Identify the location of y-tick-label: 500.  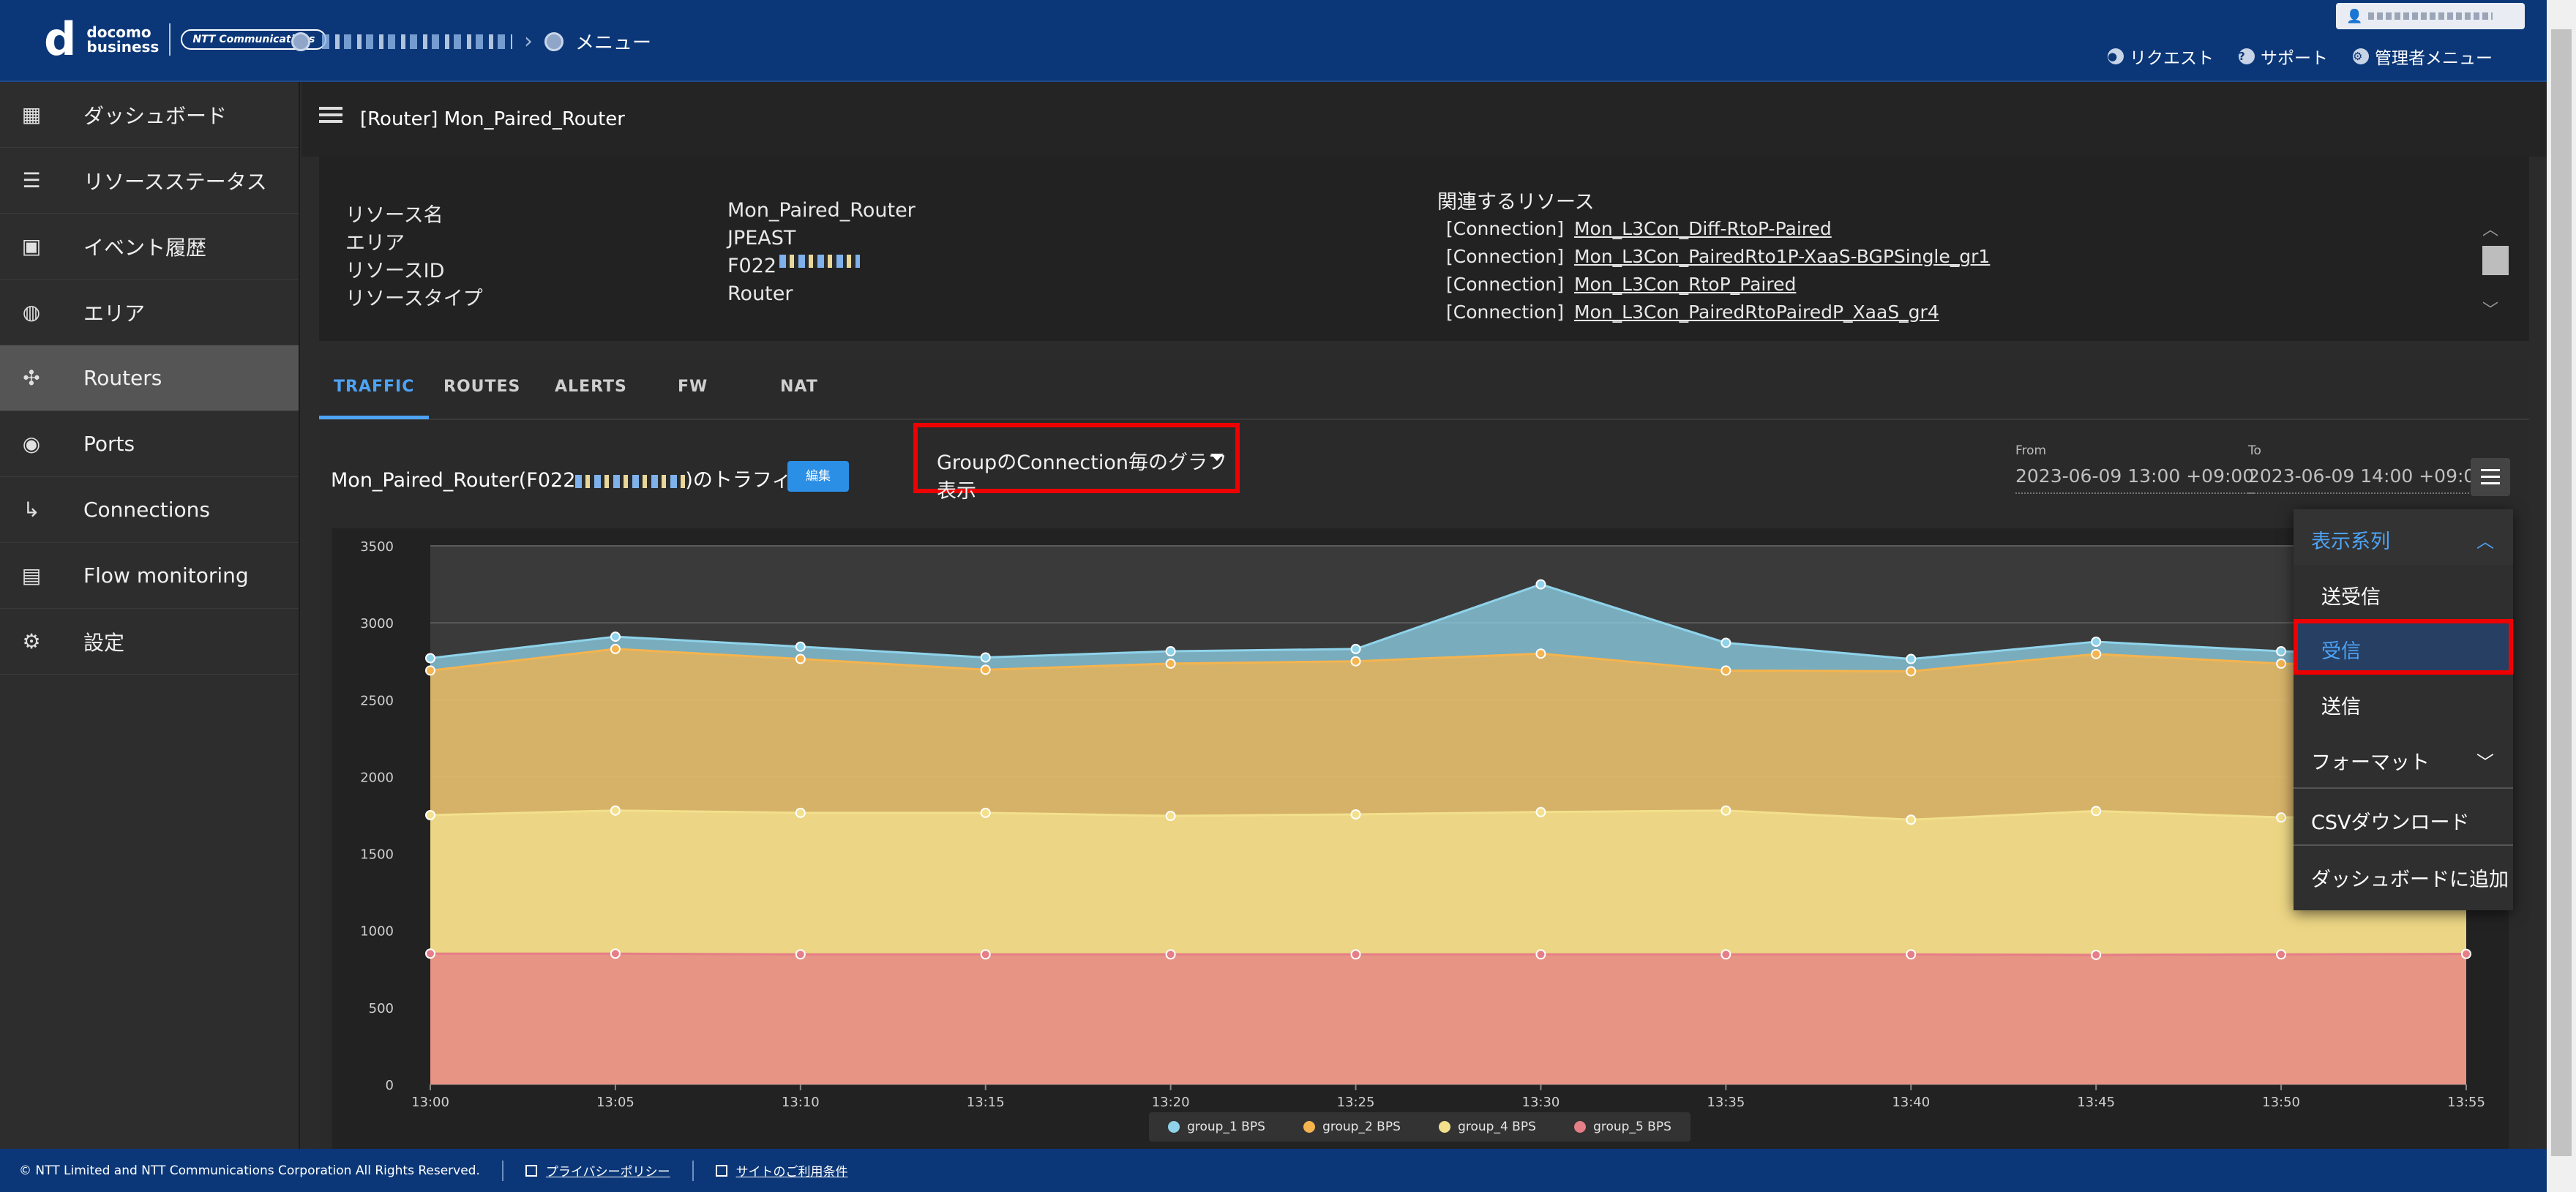
(381, 1009).